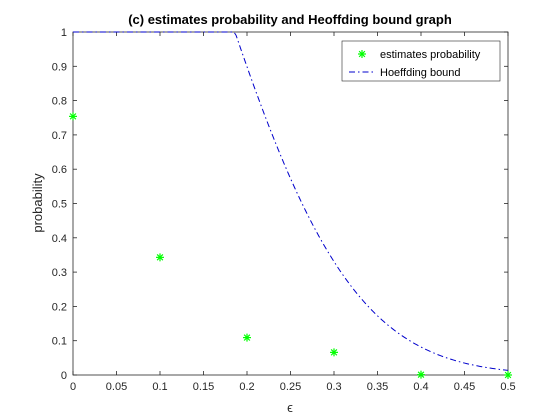 Image resolution: width=560 pixels, height=420 pixels. Describe the element at coordinates (59, 273) in the screenshot. I see `y-tick-label: 0.3` at that location.